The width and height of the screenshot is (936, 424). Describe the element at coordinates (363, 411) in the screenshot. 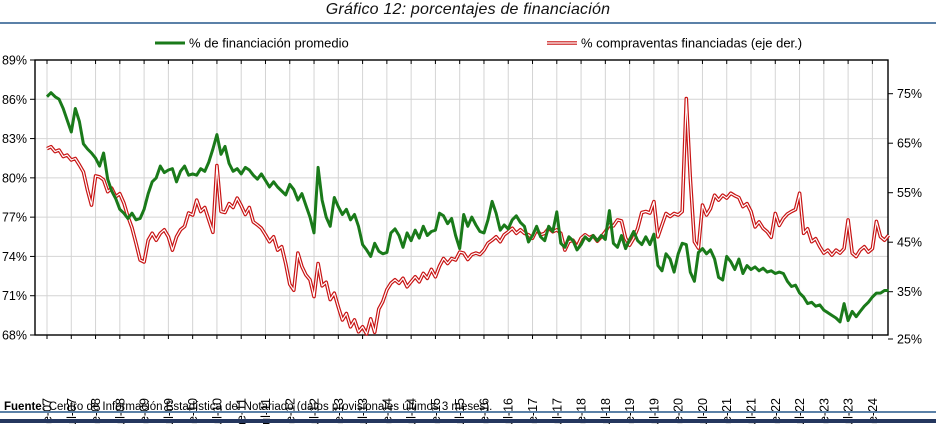

I see `x-axis-label: jul-13` at that location.